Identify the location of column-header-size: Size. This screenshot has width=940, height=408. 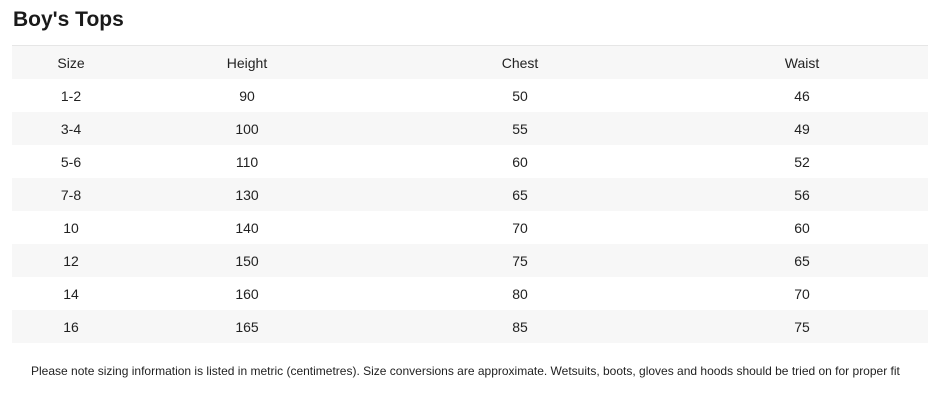
(71, 62).